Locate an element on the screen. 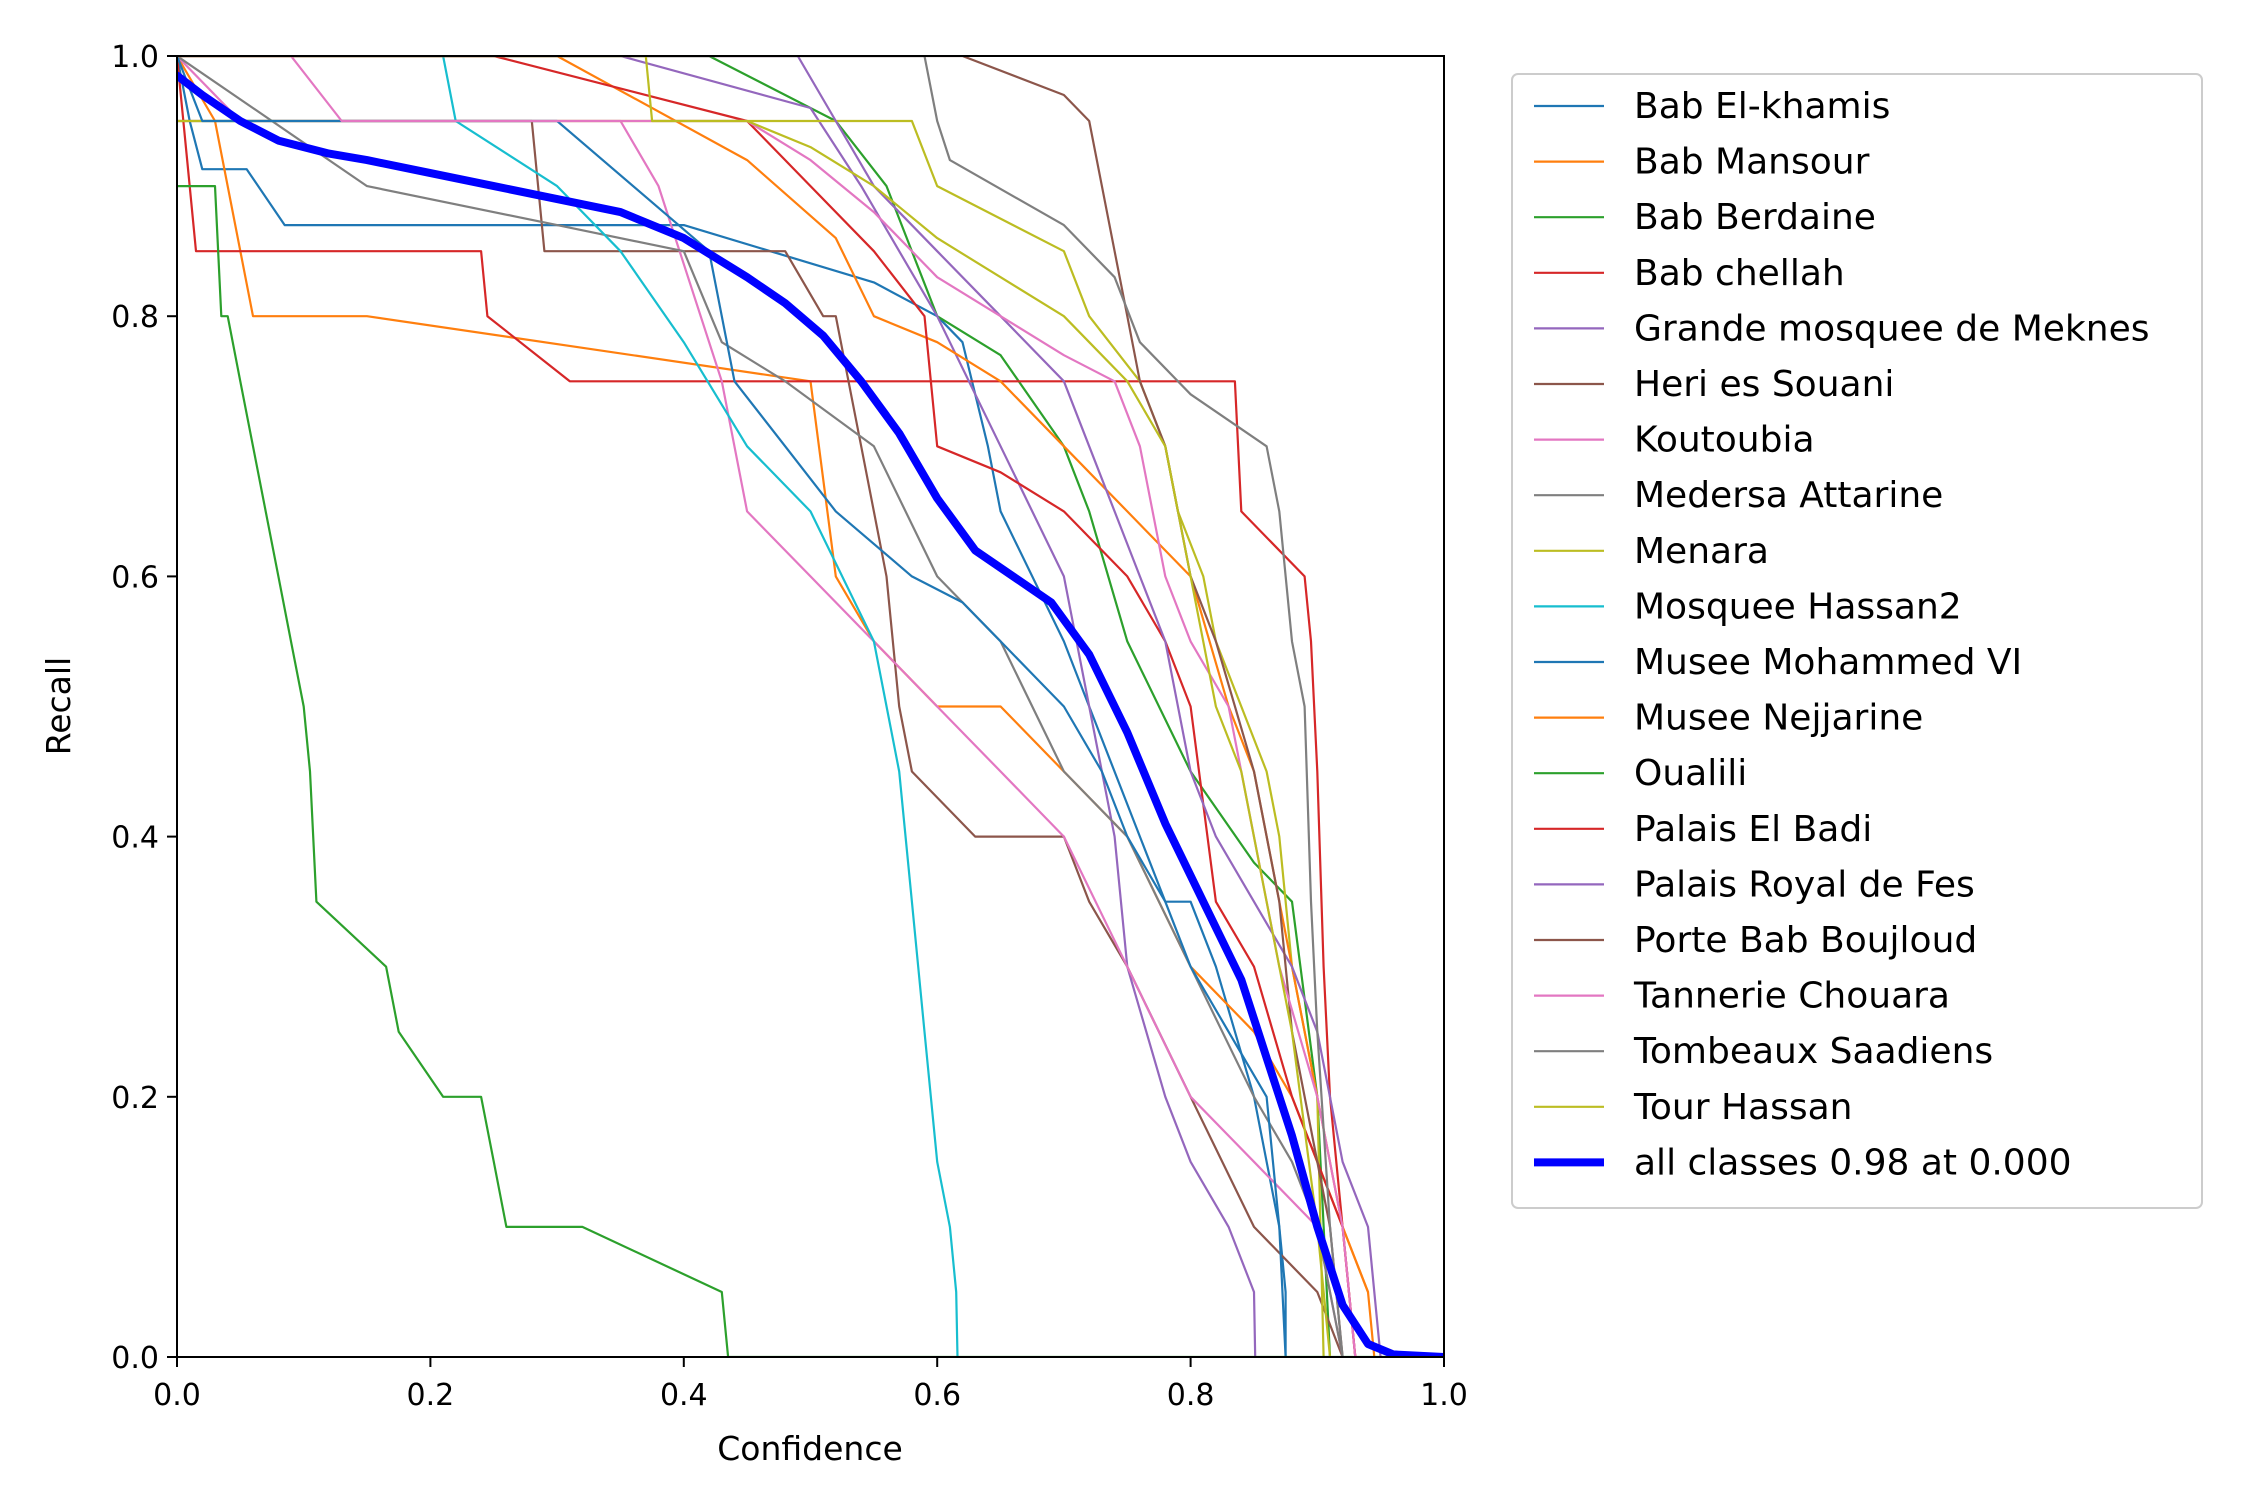 The height and width of the screenshot is (1500, 2250). y-axis-label: Recall is located at coordinates (58, 706).